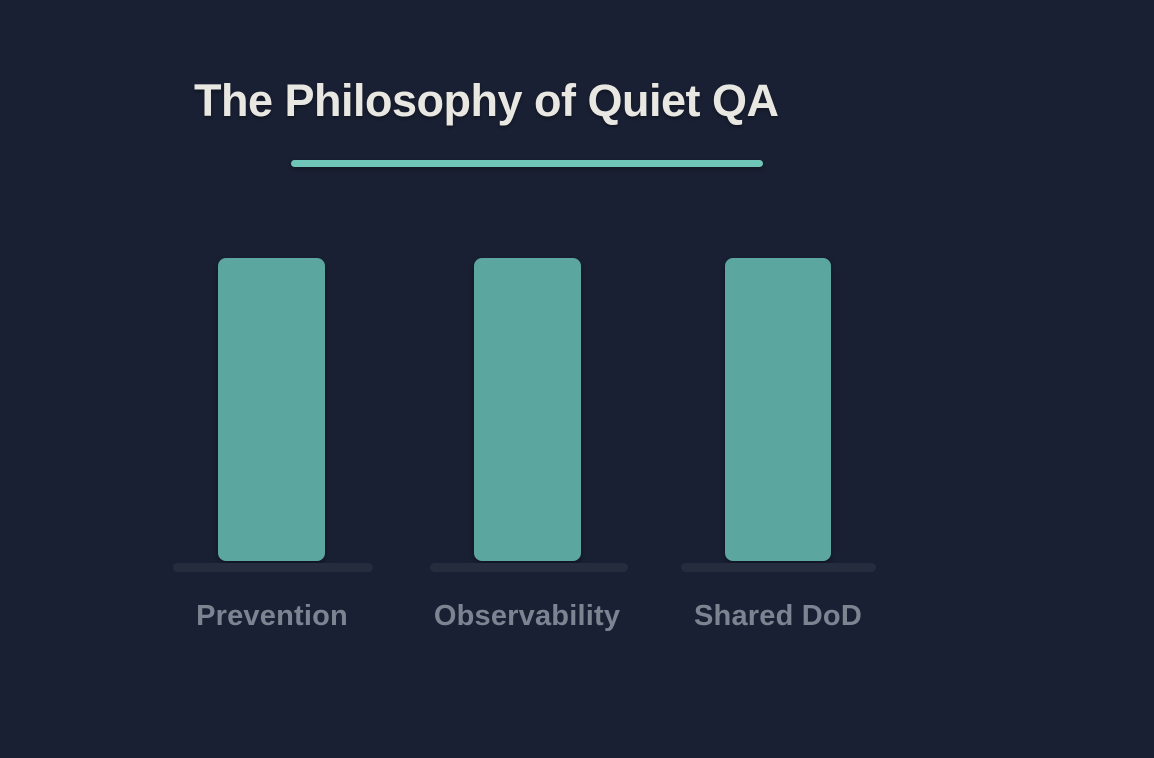 This screenshot has width=1154, height=758. What do you see at coordinates (527, 163) in the screenshot?
I see `title-underline-accent` at bounding box center [527, 163].